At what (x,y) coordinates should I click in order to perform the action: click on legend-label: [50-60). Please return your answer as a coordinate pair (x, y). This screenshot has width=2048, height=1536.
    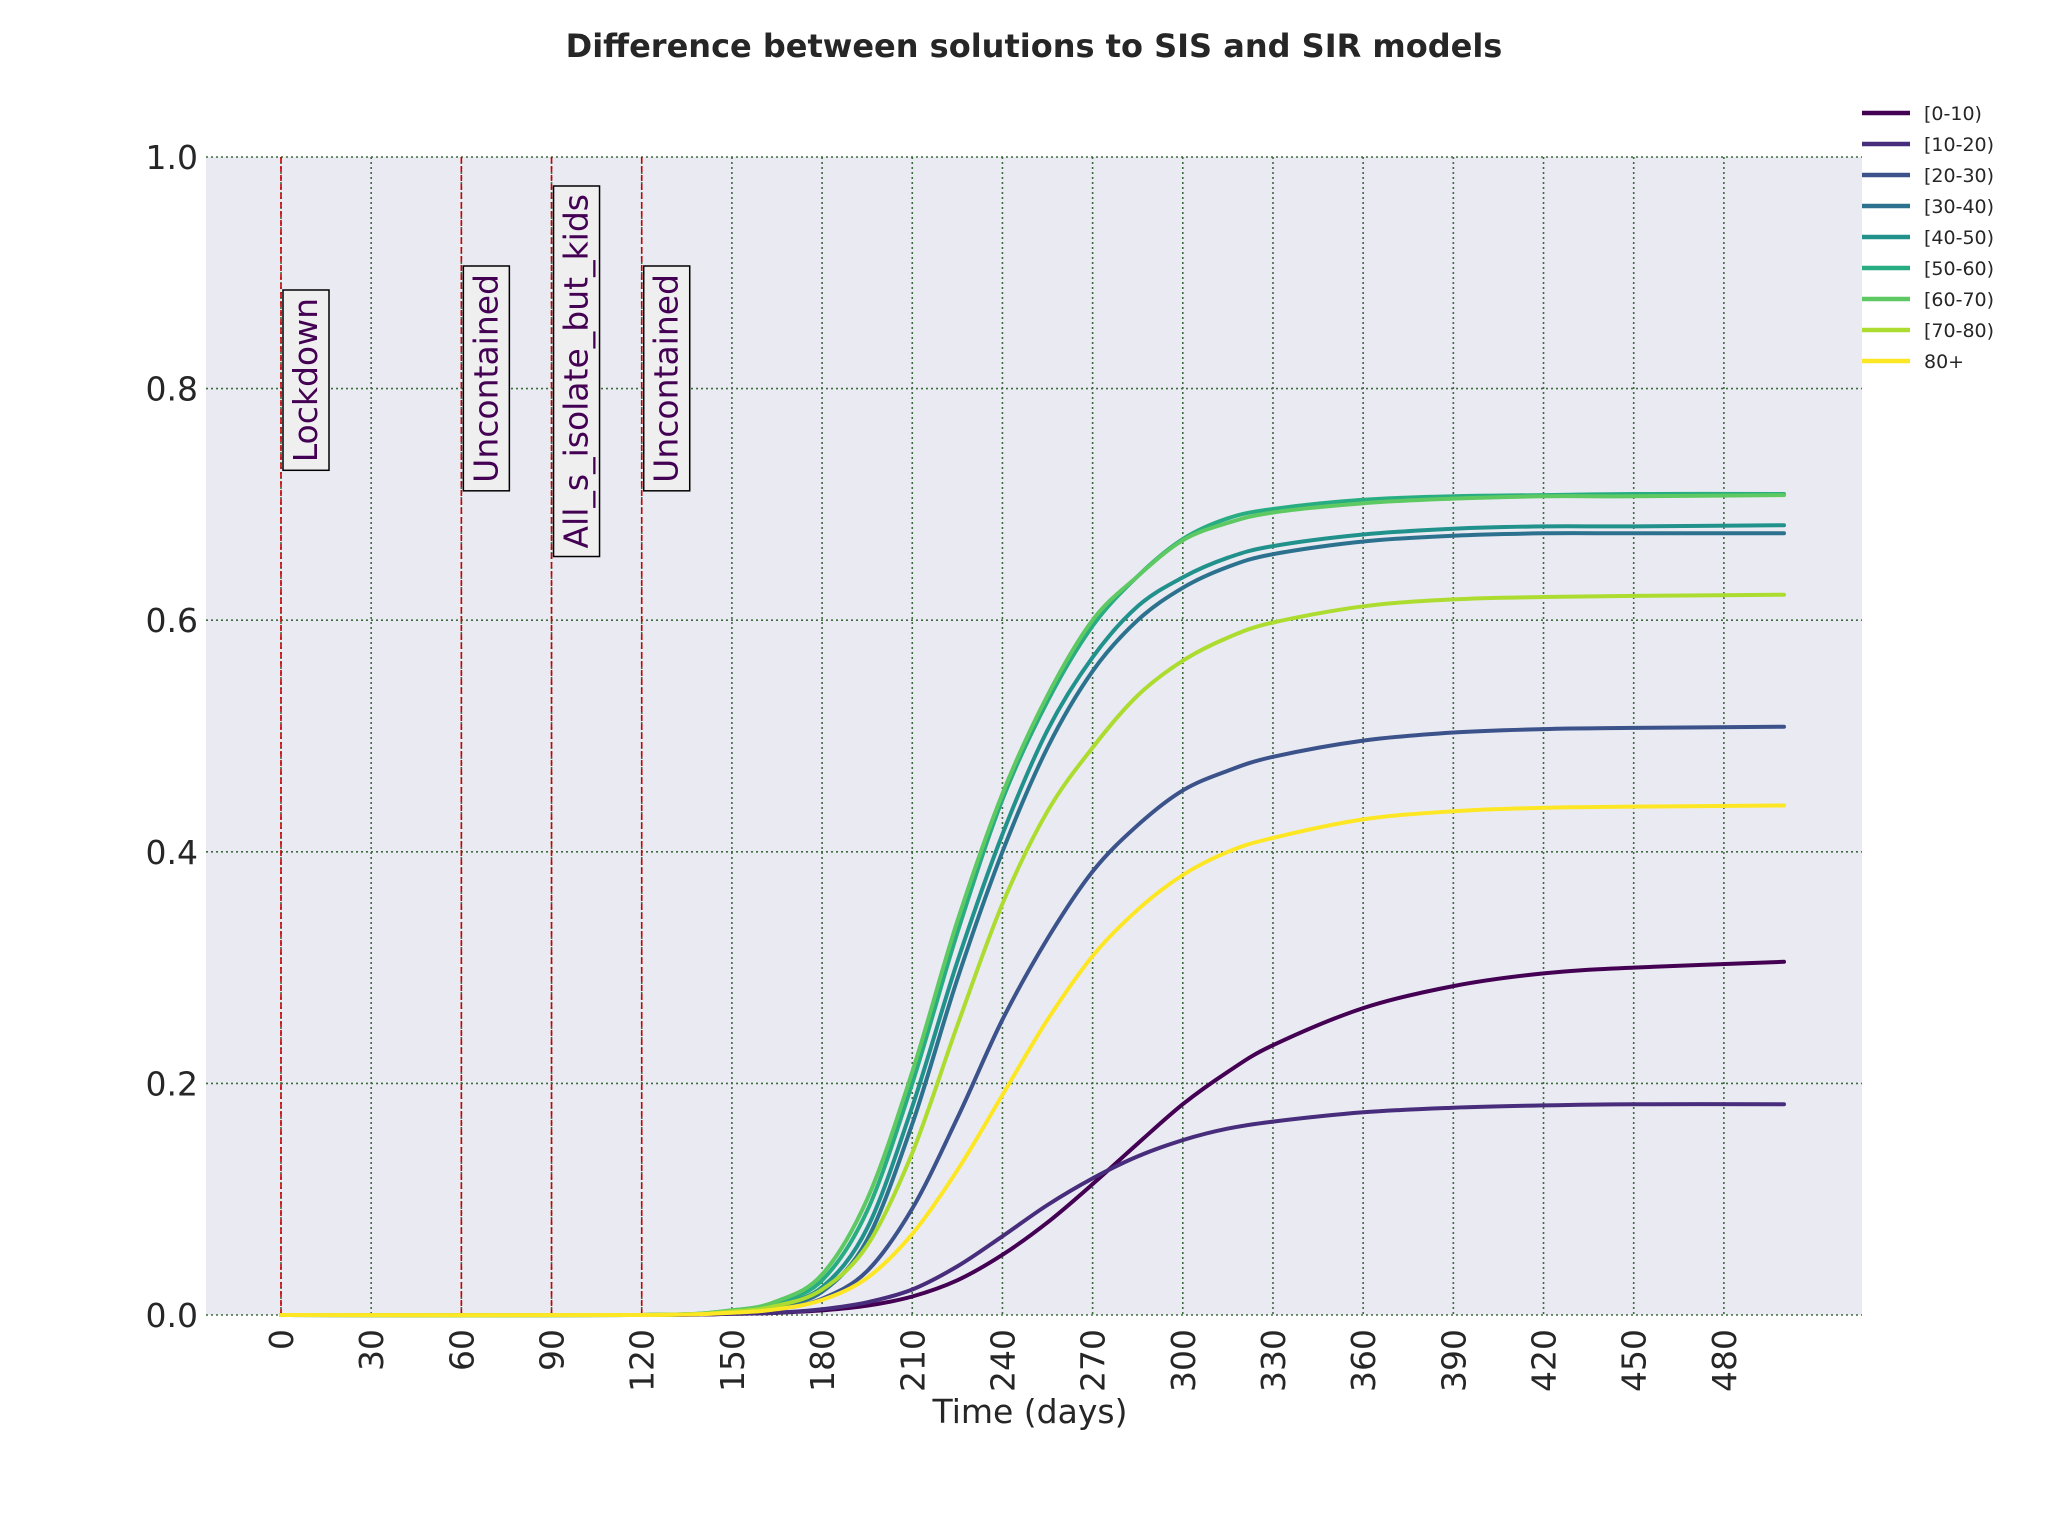
    Looking at the image, I should click on (1959, 269).